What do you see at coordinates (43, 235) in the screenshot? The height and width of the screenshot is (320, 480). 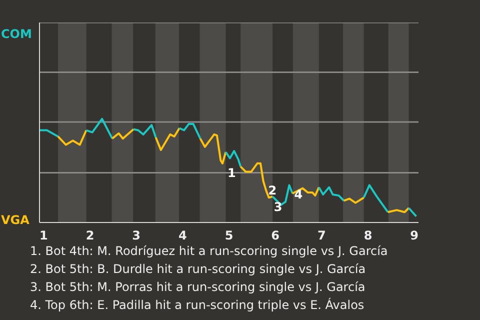 I see `x-tick-label: 1` at bounding box center [43, 235].